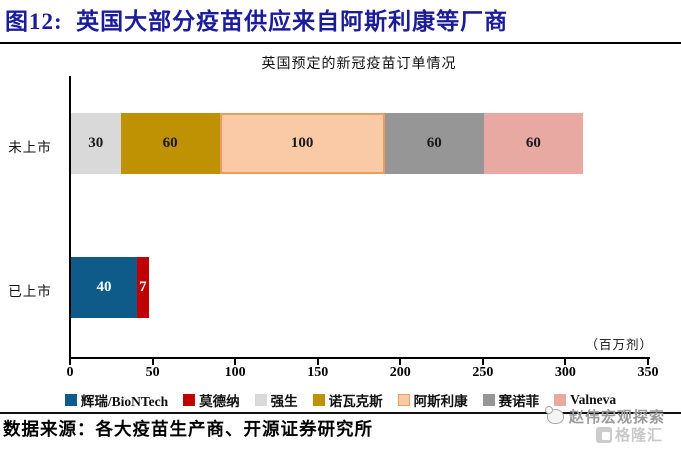 Image resolution: width=681 pixels, height=452 pixels. I want to click on legend: 辉瑞/BioNTech 莫德纳 强生 诺瓦克斯 阿斯利康 赛诺菲 Valneva, so click(340, 400).